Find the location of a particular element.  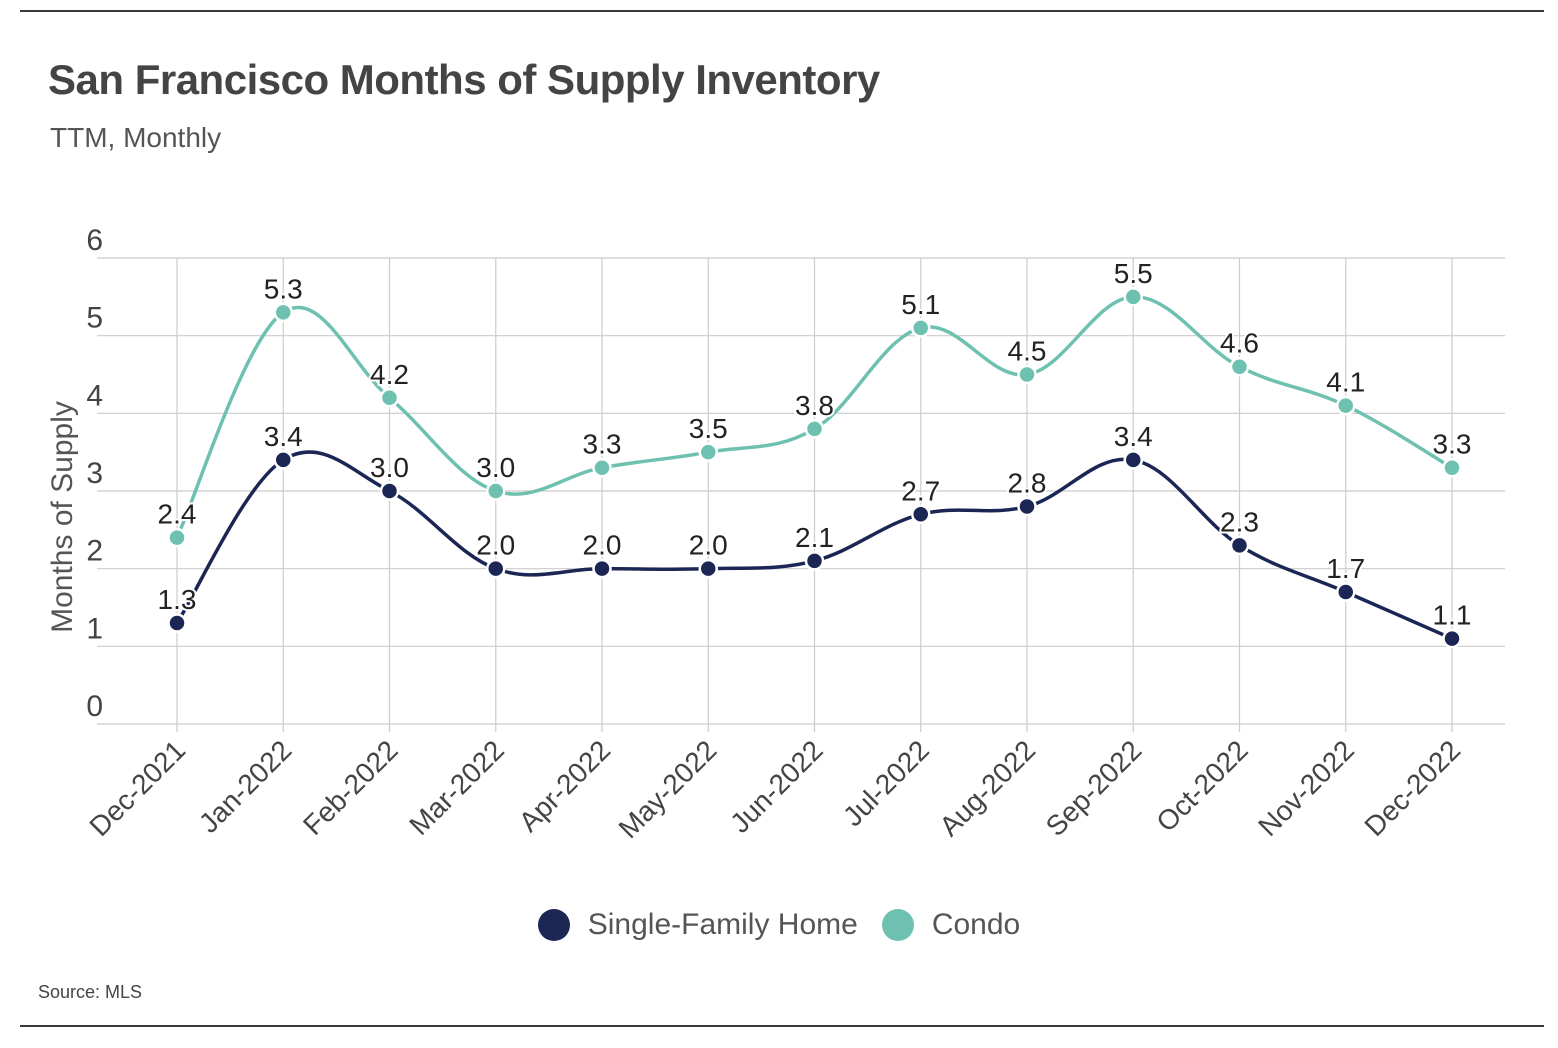

data-label-condo: 3.5 is located at coordinates (708, 428).